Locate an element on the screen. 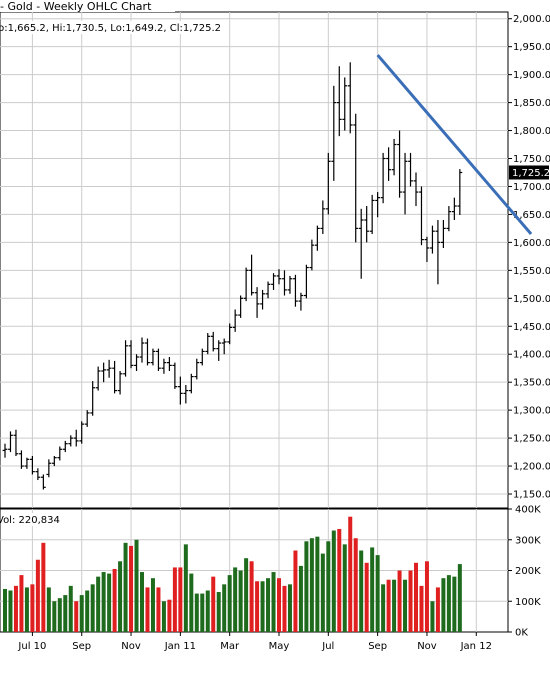 Image resolution: width=550 pixels, height=679 pixels. price-tick-label: 1,200.0 is located at coordinates (531, 467).